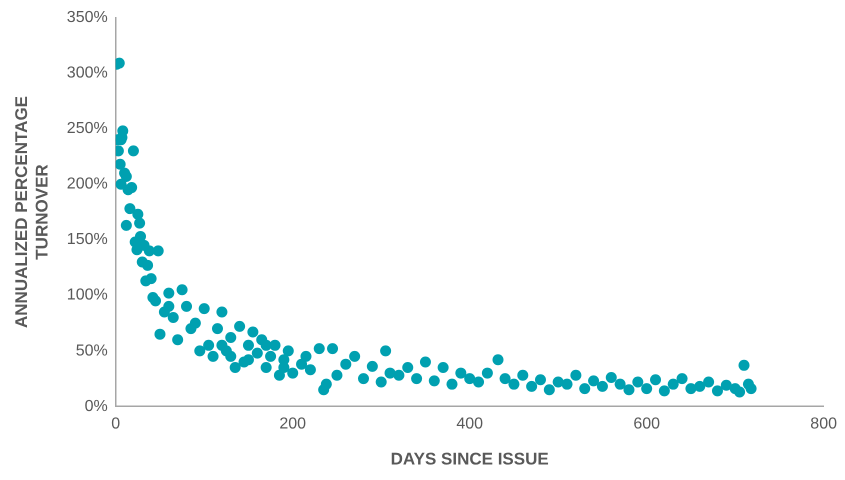 The width and height of the screenshot is (845, 480). I want to click on x-tick-label: 600, so click(646, 423).